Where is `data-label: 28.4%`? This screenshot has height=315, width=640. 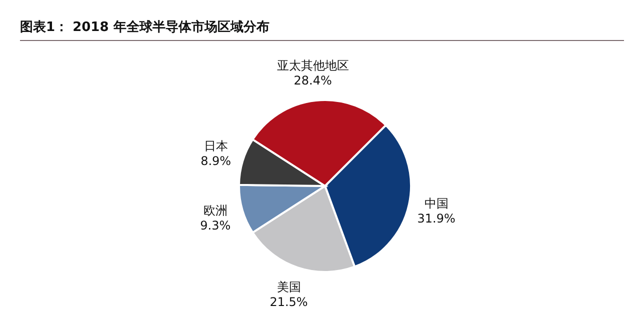
data-label: 28.4% is located at coordinates (313, 81).